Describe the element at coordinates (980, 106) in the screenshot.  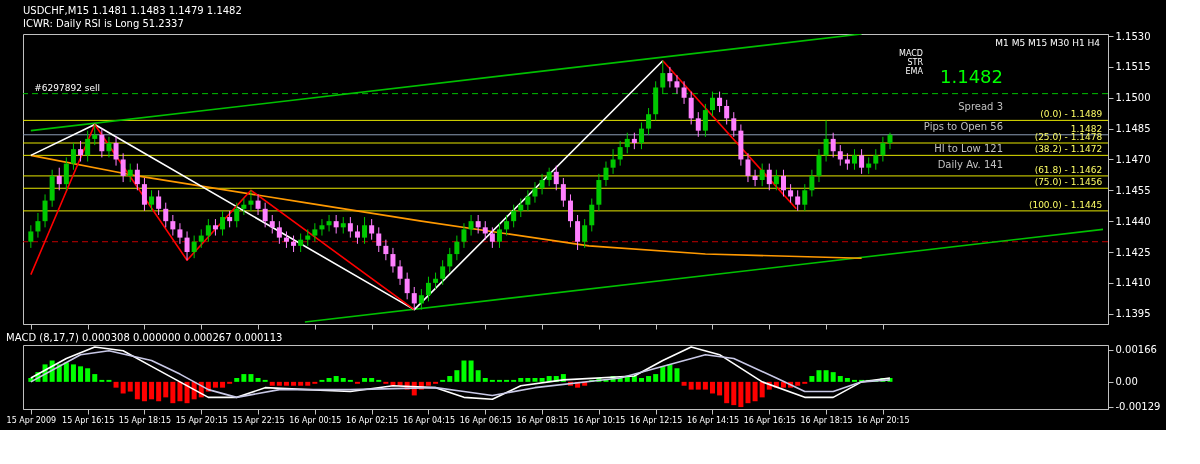
I see `annotation: Spread 3` at that location.